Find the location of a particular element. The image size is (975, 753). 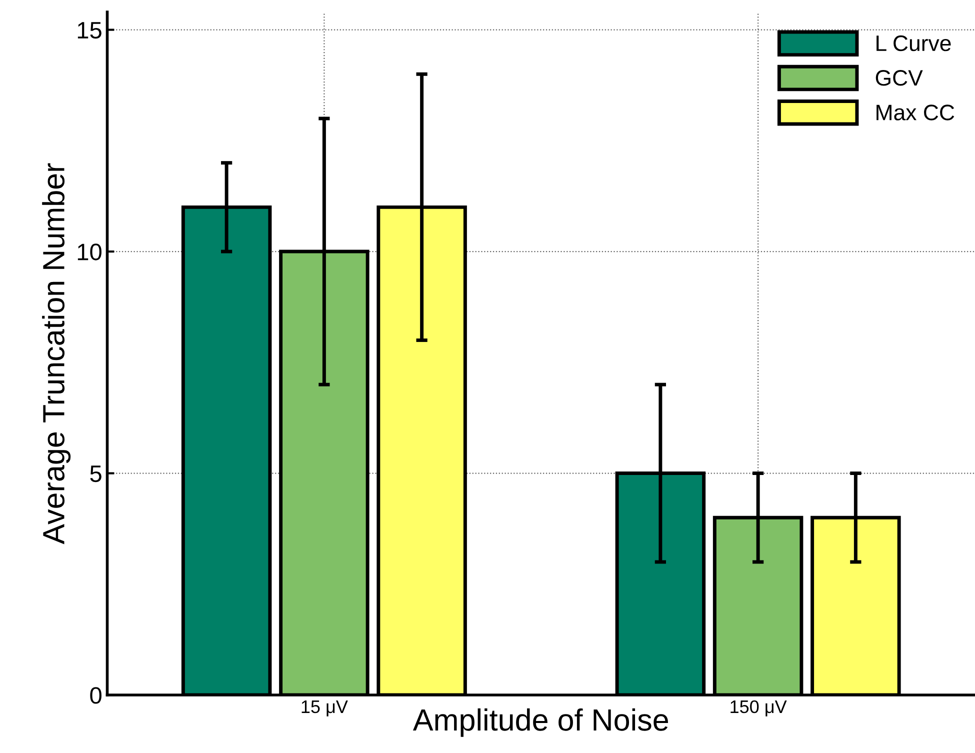

legend-label: L Curve is located at coordinates (913, 43).